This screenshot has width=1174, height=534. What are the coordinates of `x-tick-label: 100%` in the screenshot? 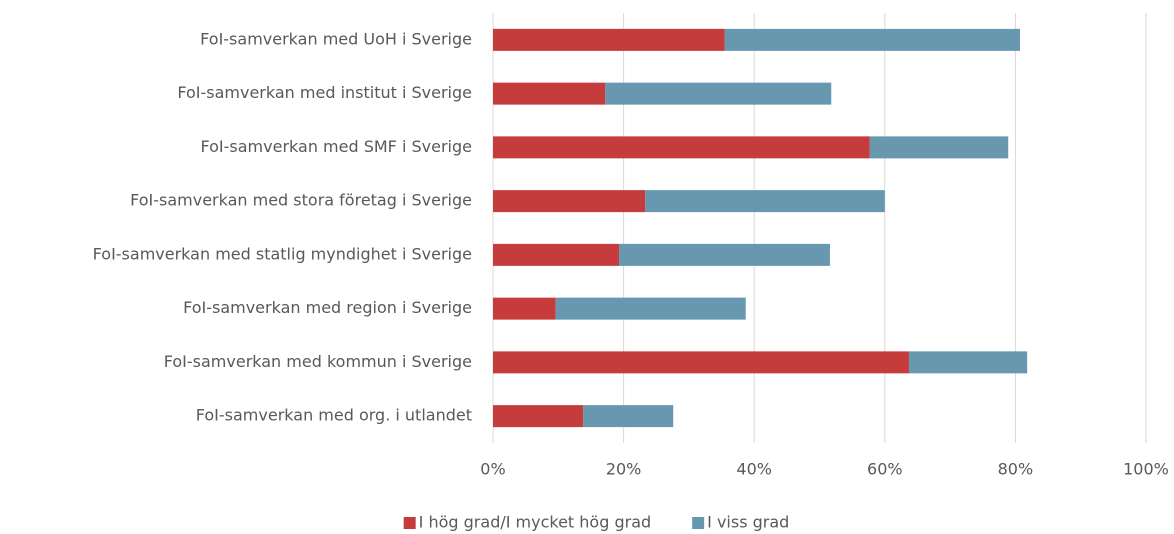 It's located at (1146, 469).